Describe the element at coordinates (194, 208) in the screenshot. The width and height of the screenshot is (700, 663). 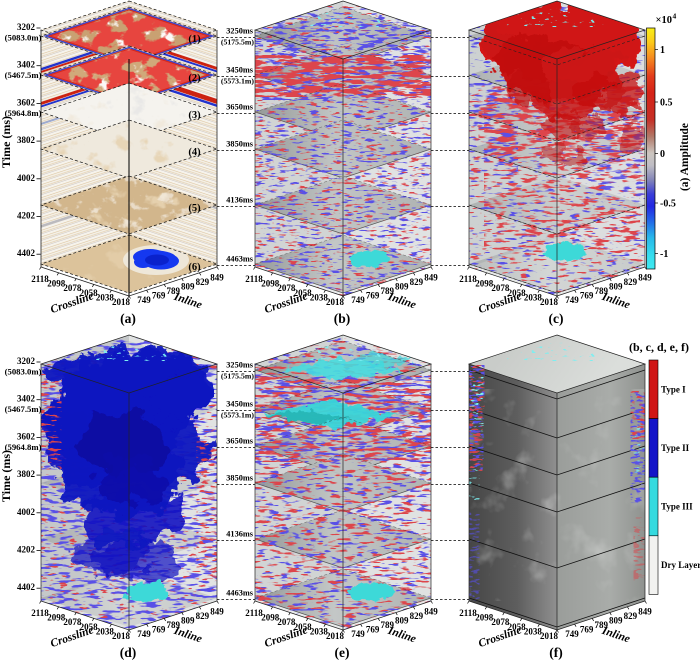
I see `svg-text: (5)` at that location.